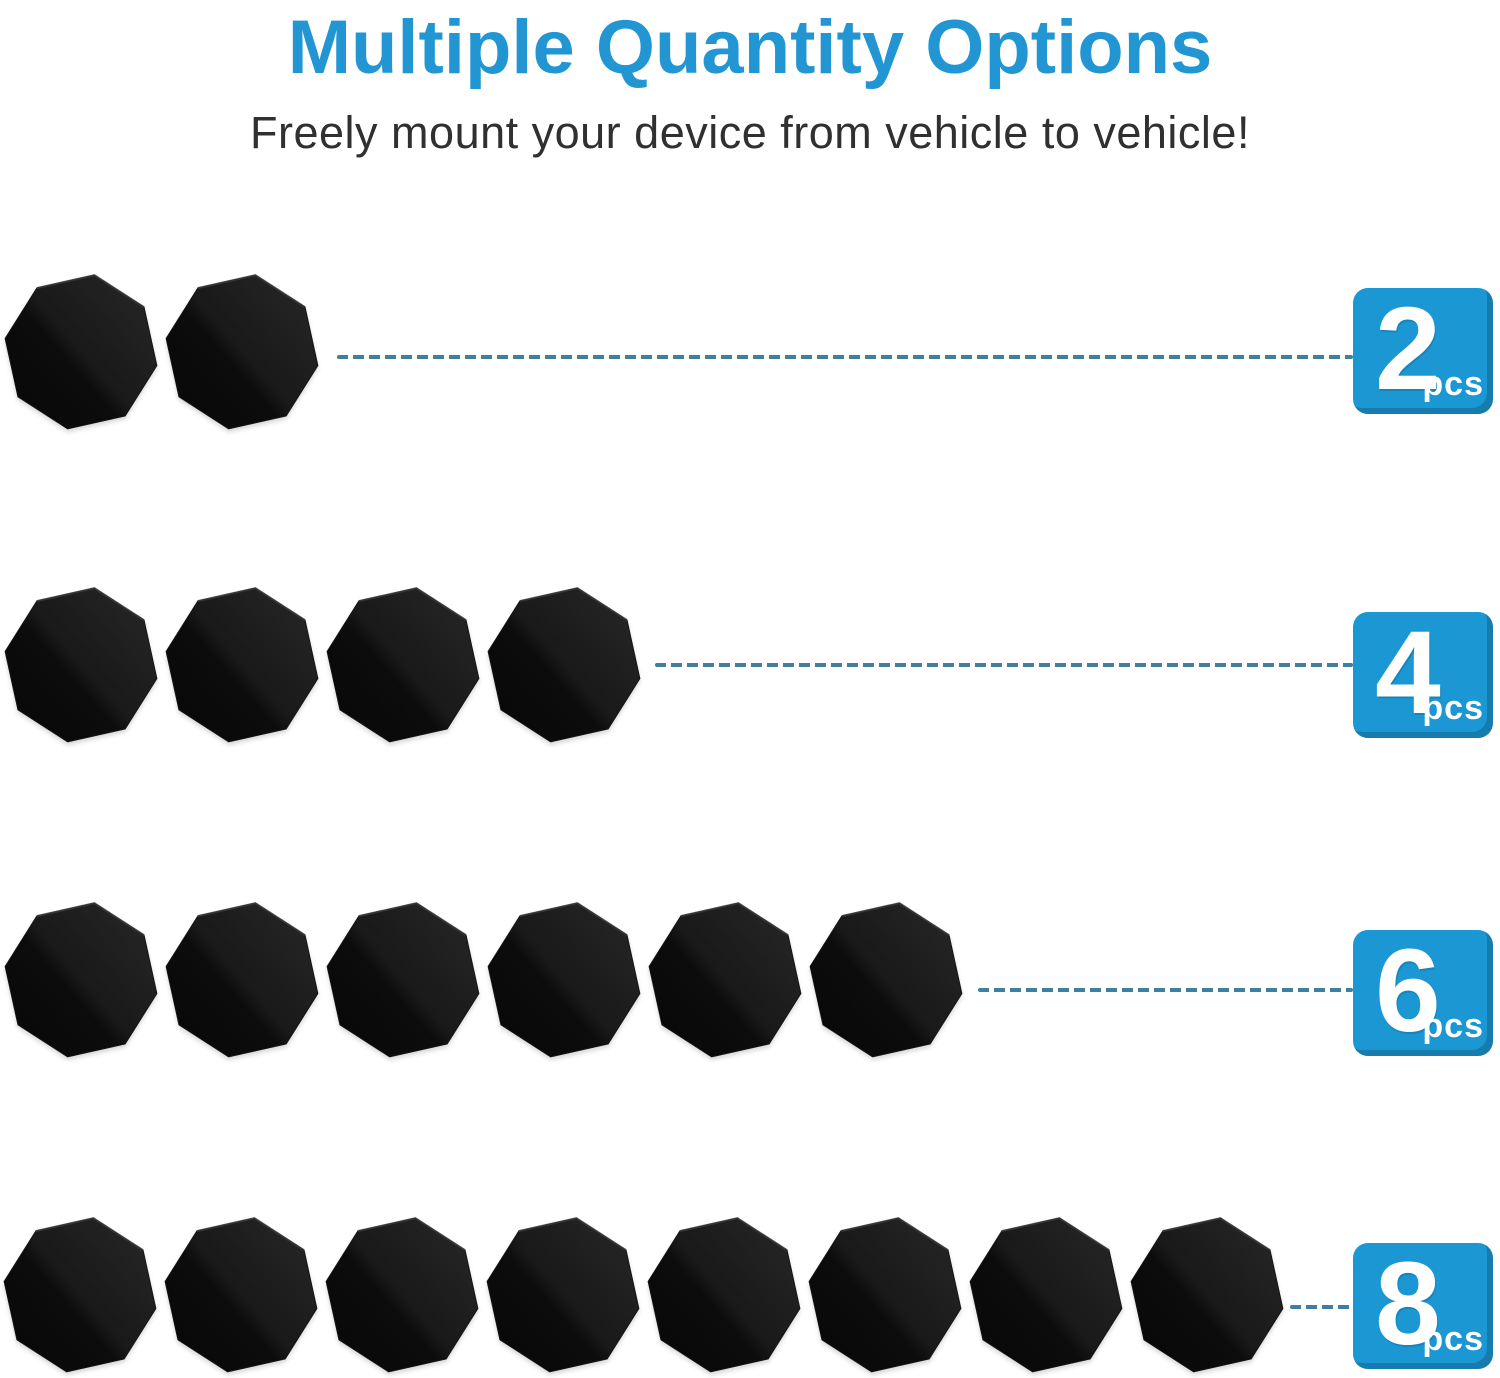 The width and height of the screenshot is (1500, 1378). I want to click on quantity-row: 2 pcs, so click(750, 354).